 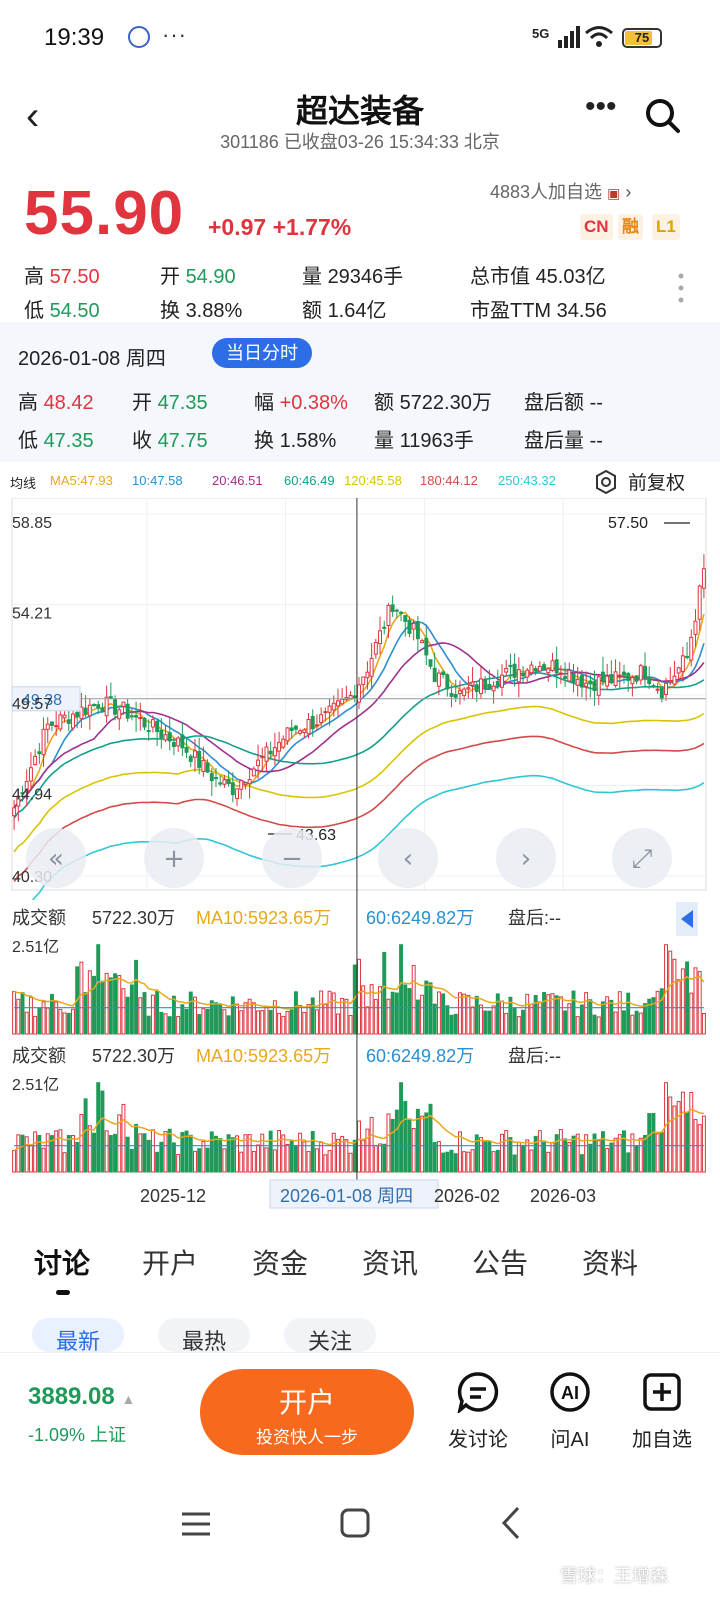 What do you see at coordinates (628, 523) in the screenshot?
I see `max-price-label: 57.50` at bounding box center [628, 523].